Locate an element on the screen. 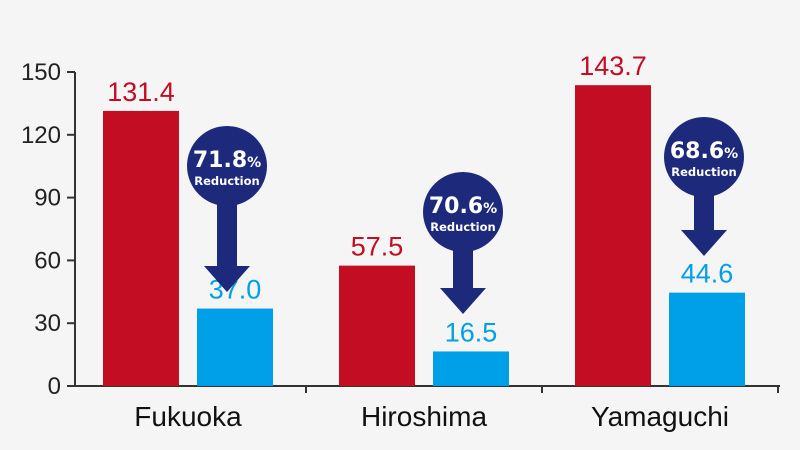 This screenshot has width=800, height=450. x-category-label: Fukuoka is located at coordinates (188, 416).